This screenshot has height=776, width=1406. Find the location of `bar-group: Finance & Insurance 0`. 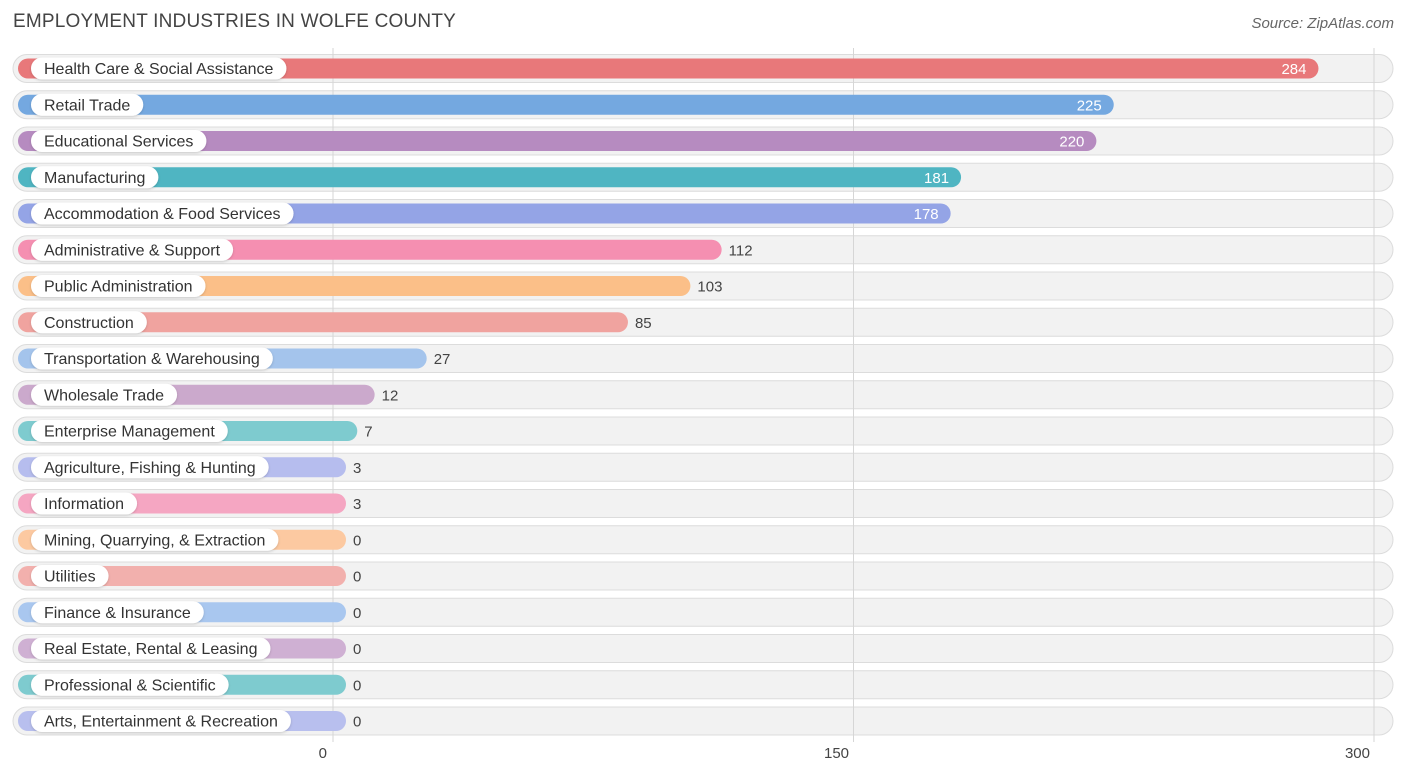

bar-group: Finance & Insurance 0 is located at coordinates (189, 612).